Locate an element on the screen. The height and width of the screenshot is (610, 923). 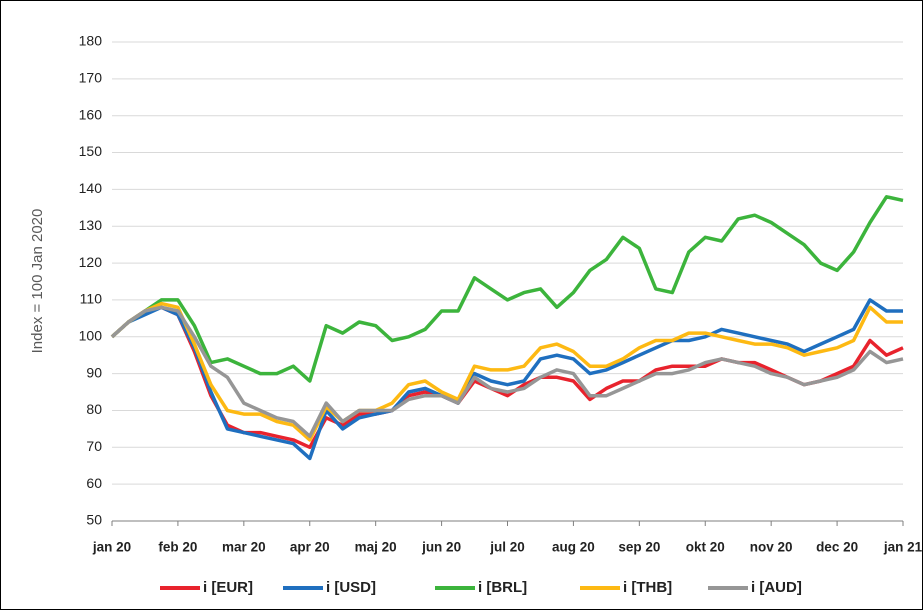
x-tick-label: jan 20 is located at coordinates (111, 547).